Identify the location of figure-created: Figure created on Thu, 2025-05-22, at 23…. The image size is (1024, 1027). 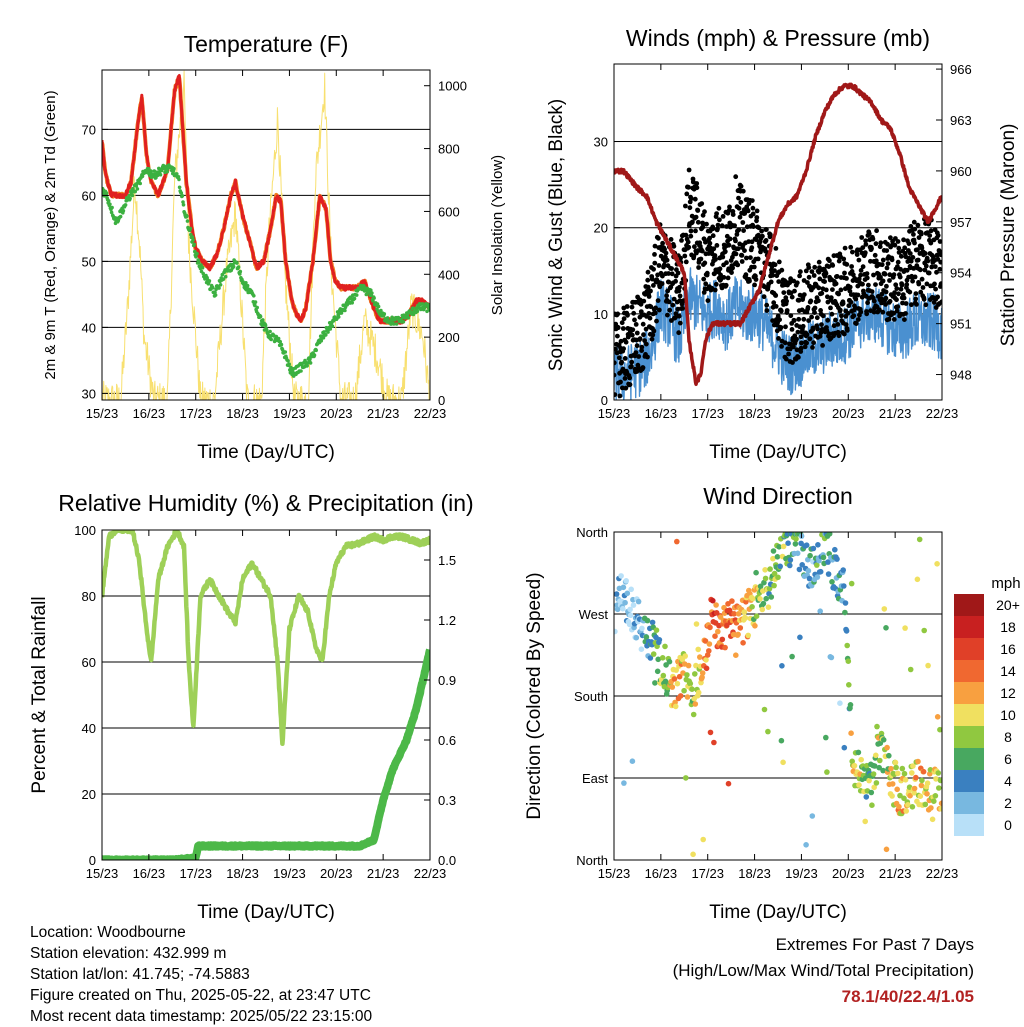
(200, 995).